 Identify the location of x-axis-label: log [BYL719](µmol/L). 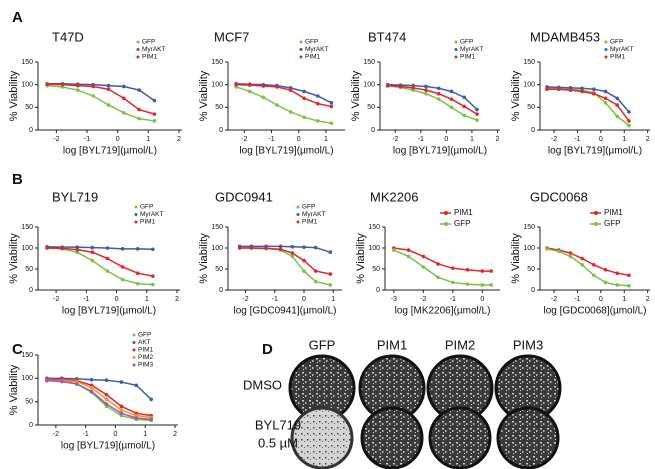
(286, 151).